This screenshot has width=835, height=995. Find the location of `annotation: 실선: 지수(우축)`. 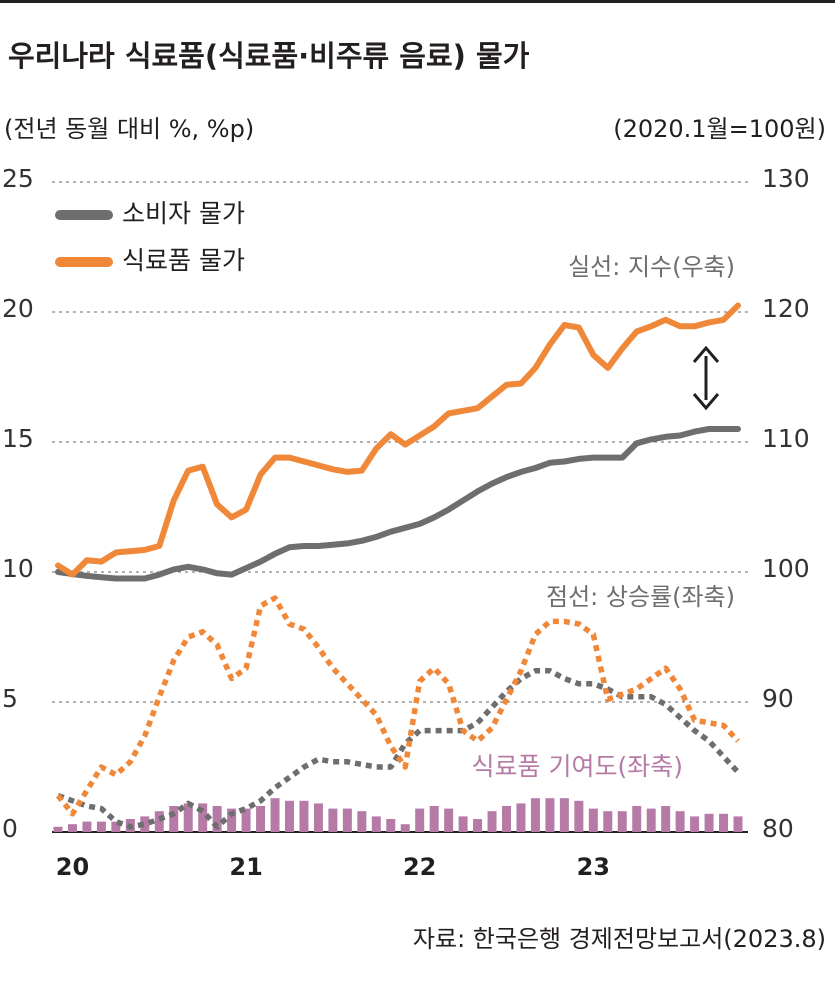

annotation: 실선: 지수(우축) is located at coordinates (651, 267).